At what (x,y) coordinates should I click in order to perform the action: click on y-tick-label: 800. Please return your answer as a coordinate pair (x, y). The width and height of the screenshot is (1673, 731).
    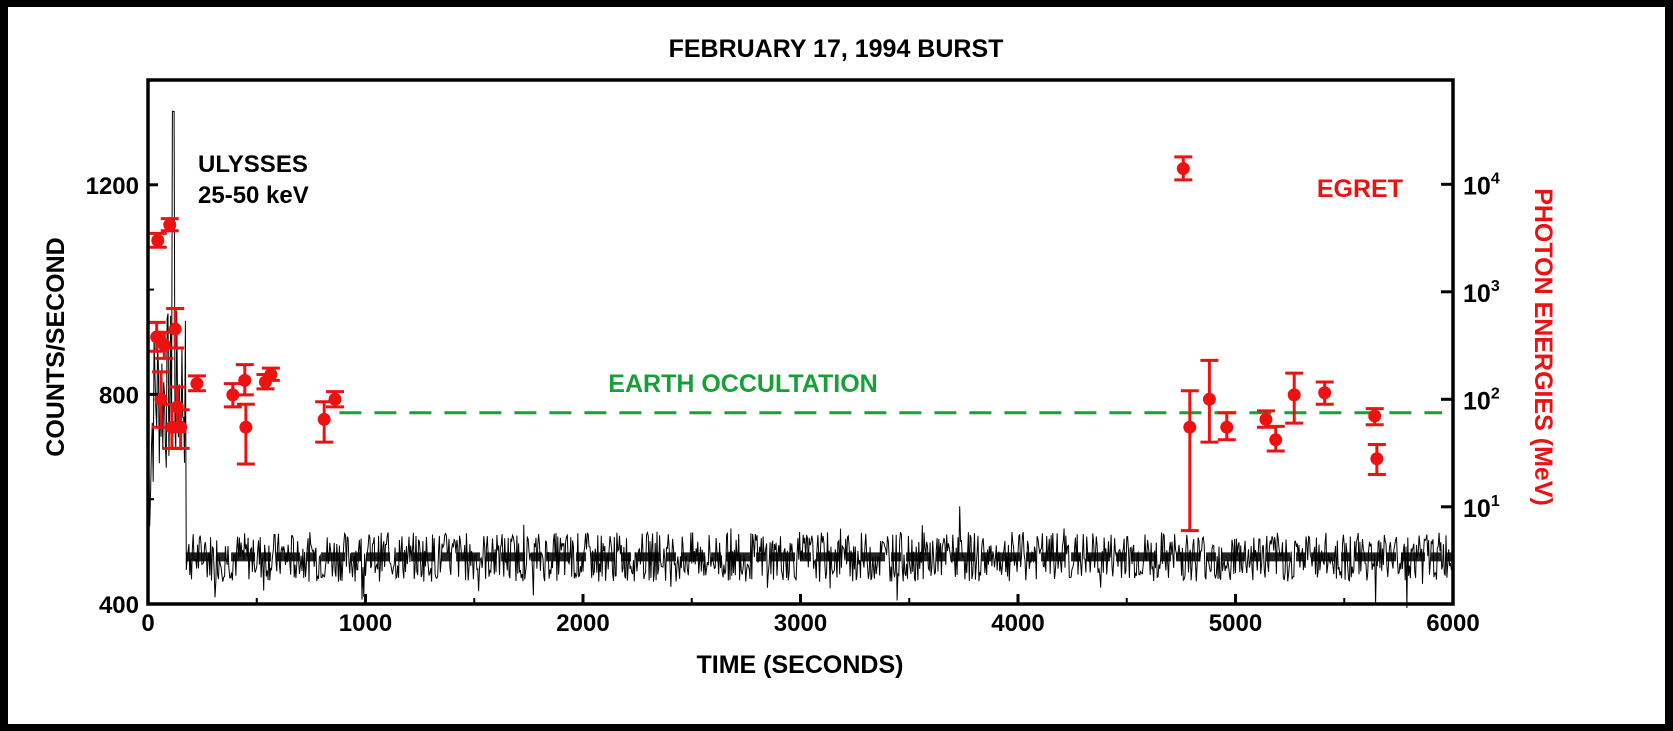
    Looking at the image, I should click on (119, 395).